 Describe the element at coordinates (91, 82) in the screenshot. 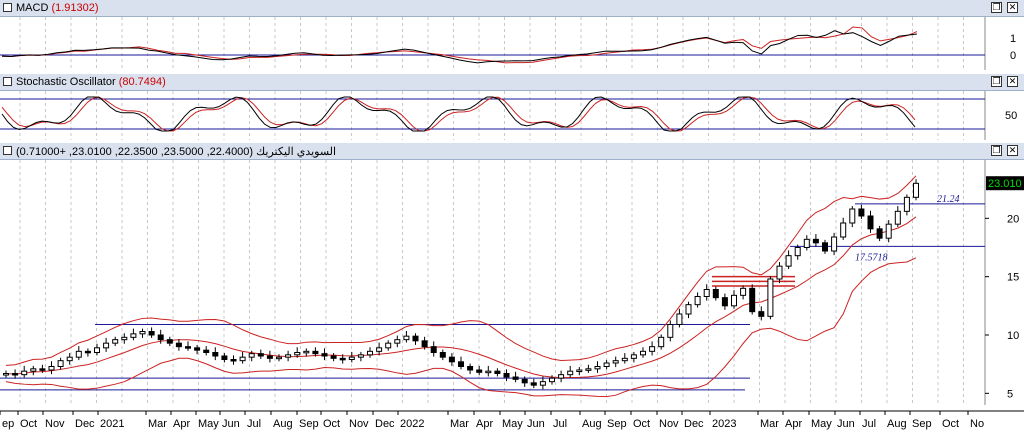

I see `stochastic-title: Stochastic Oscillator (80.7494)` at that location.